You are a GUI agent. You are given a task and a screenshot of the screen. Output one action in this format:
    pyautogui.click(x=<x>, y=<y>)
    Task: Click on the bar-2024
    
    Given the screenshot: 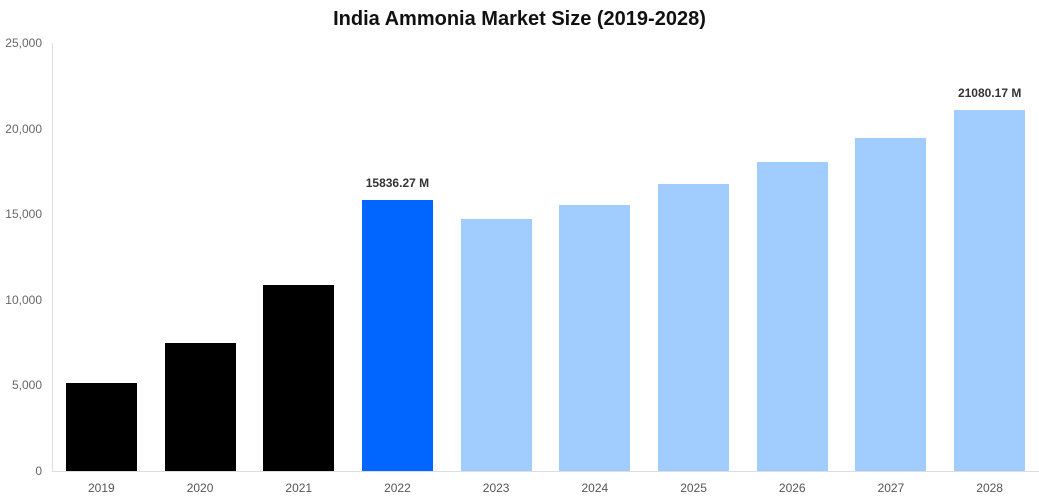 What is the action you would take?
    pyautogui.click(x=595, y=337)
    